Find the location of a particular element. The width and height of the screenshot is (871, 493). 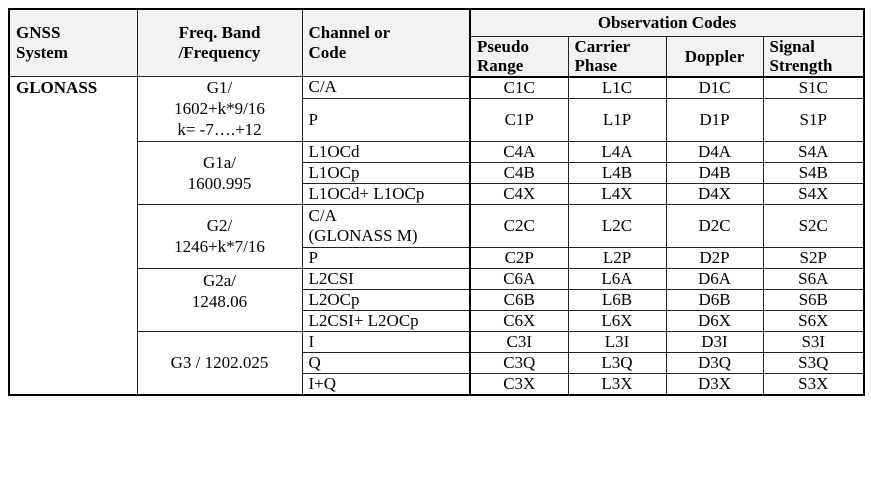

table-row: G1a/ 1600.995 L1OCd C4A L4A D4A S4A is located at coordinates (437, 172).